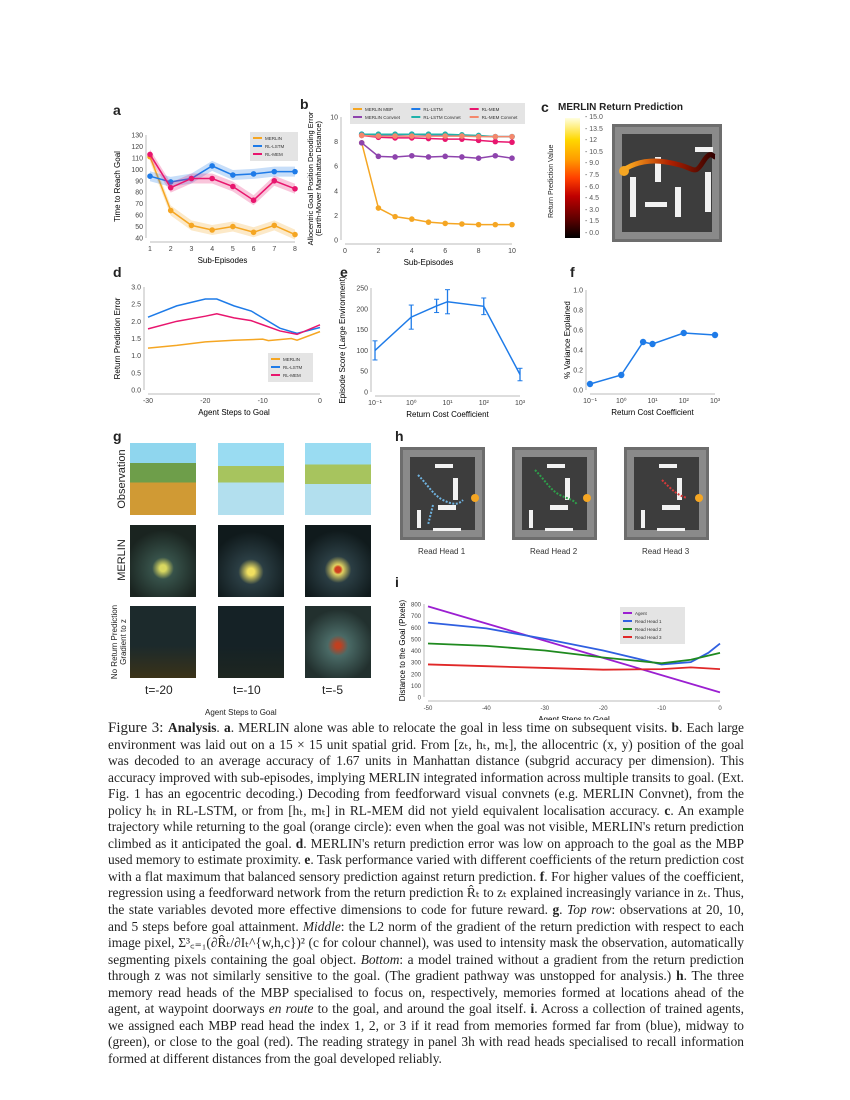 The height and width of the screenshot is (1100, 850). I want to click on colorbar-tick: - 15.0, so click(594, 117).